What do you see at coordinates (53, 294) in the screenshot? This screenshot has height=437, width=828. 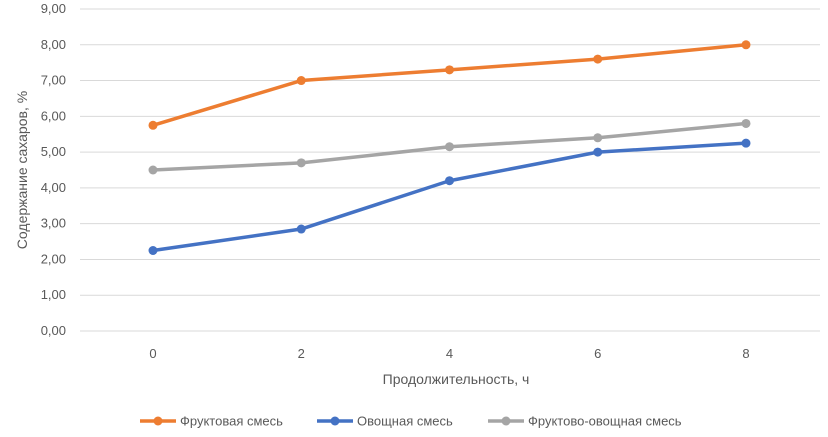 I see `y-tick-label: 1,00` at bounding box center [53, 294].